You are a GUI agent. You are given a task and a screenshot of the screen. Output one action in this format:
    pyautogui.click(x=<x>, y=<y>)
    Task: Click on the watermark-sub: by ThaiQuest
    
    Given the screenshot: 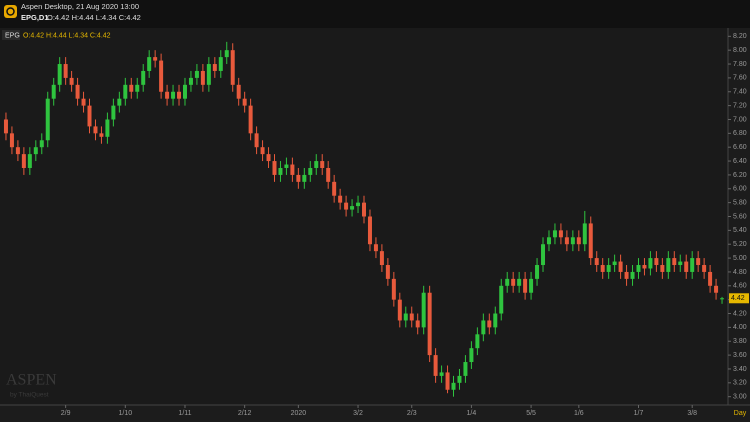 What is the action you would take?
    pyautogui.click(x=29, y=395)
    